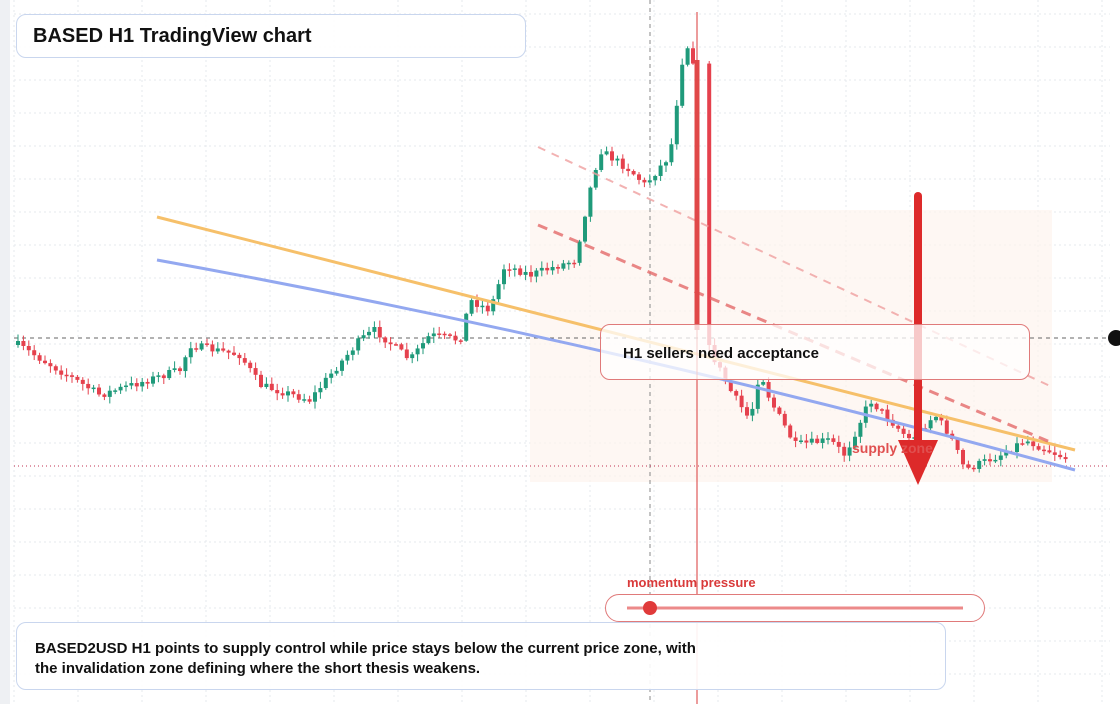  I want to click on arrow-head, so click(918, 462).